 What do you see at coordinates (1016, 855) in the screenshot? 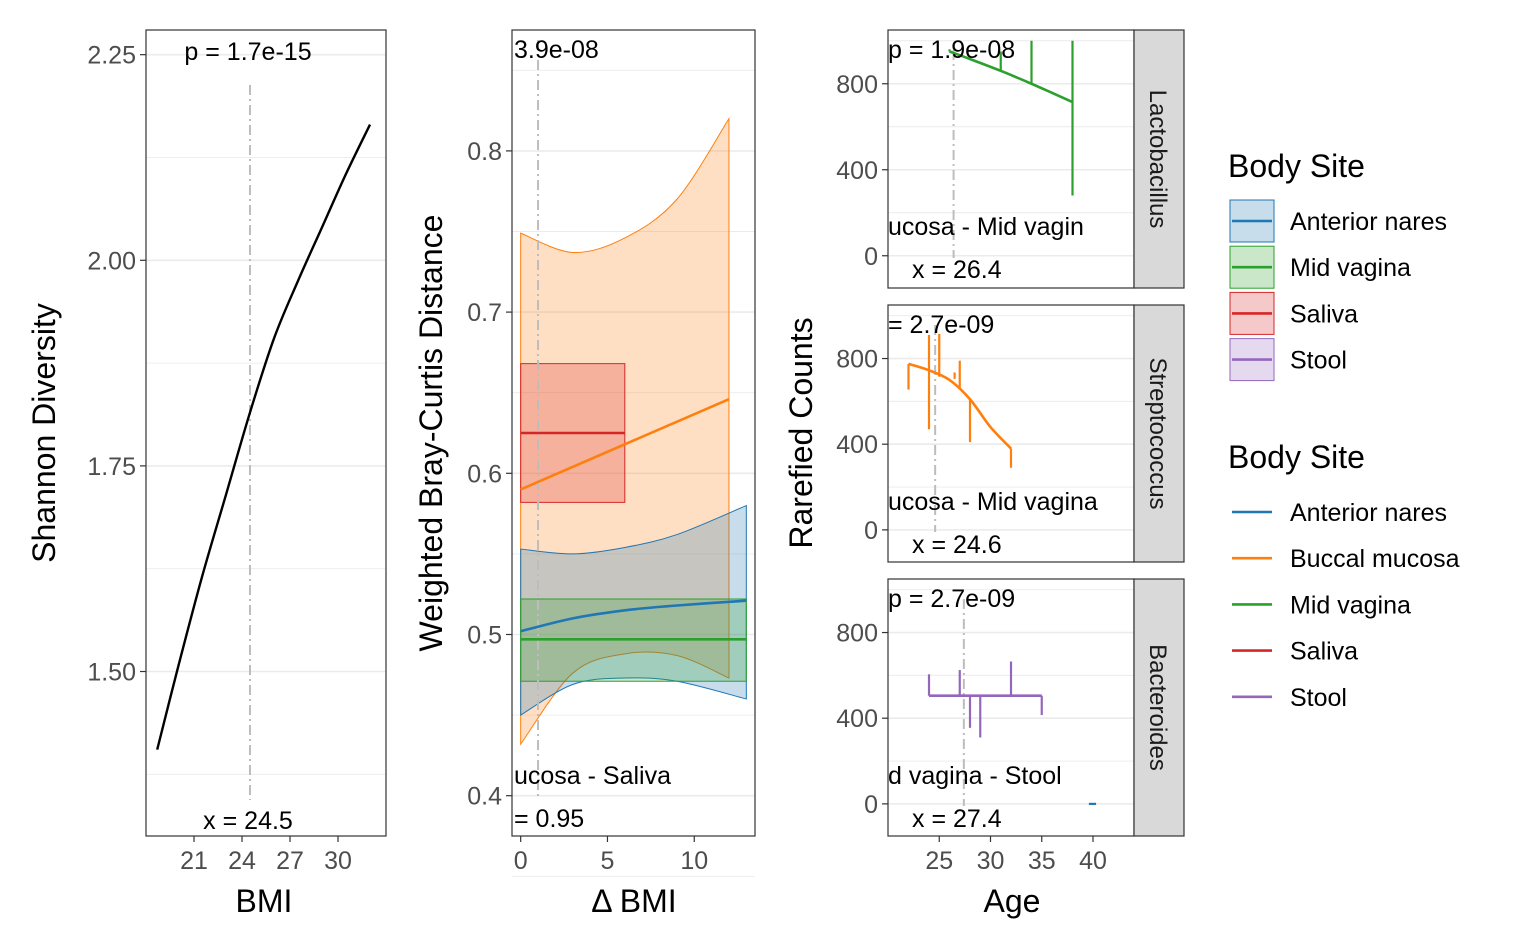
I see `x-axis-ticks: 25 30 35 40` at bounding box center [1016, 855].